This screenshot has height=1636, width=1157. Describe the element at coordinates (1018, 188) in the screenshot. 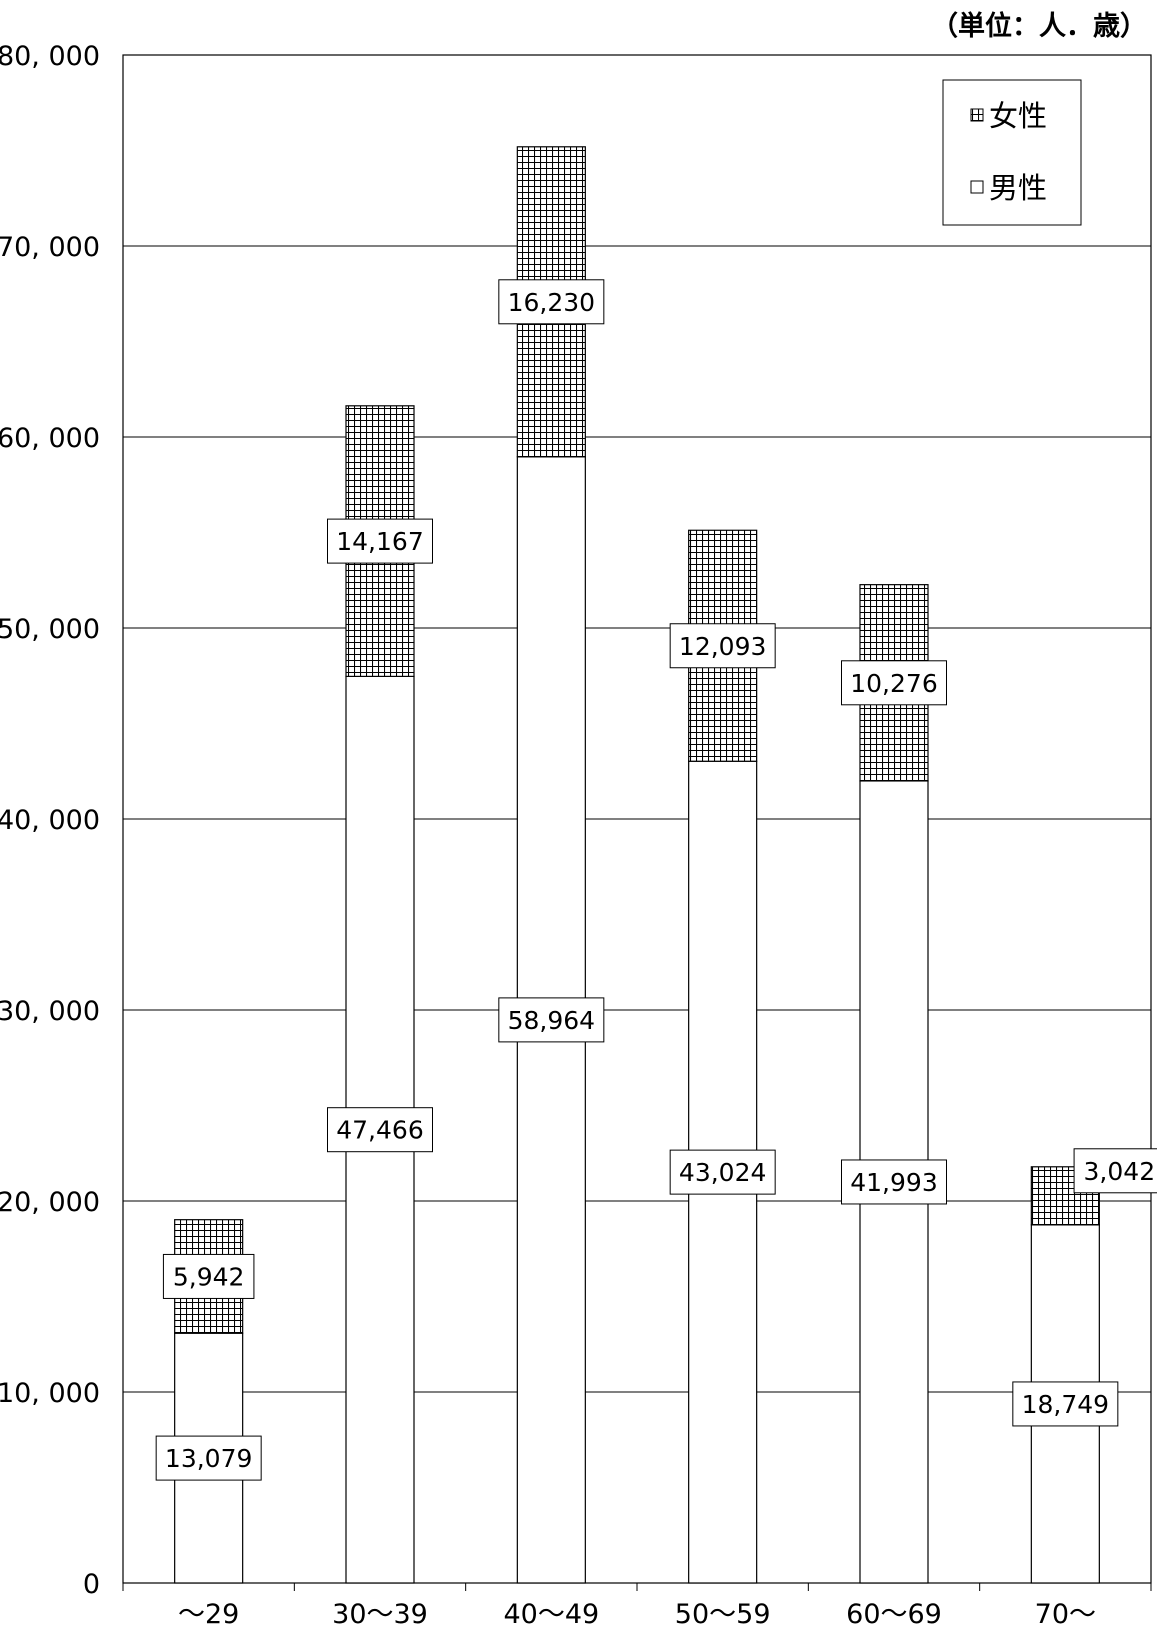

I see `legend-label: 男性` at that location.